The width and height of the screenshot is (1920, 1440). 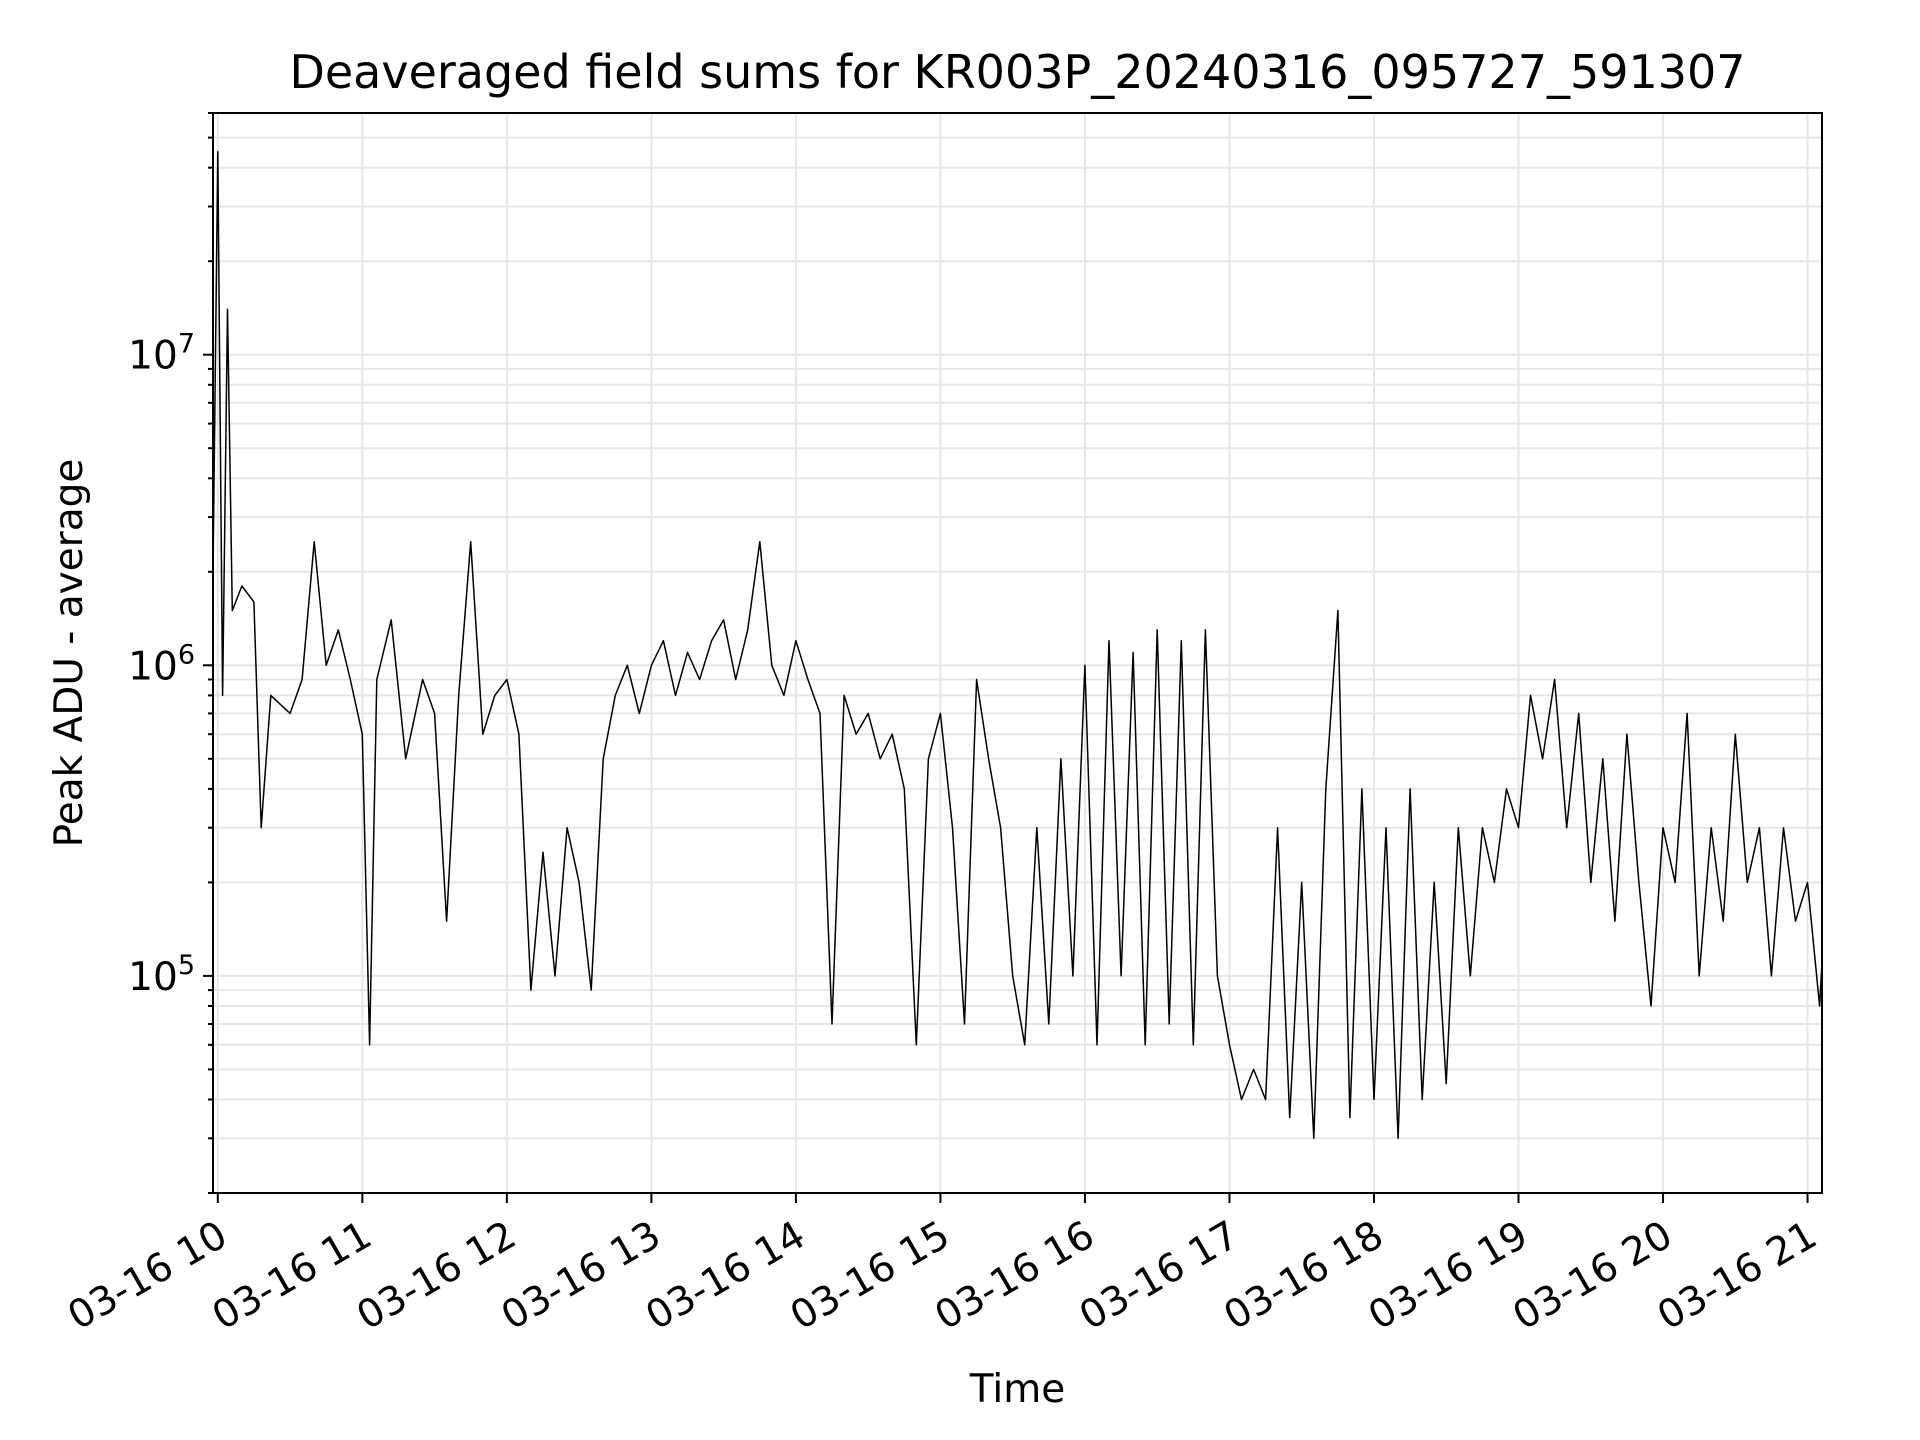 I want to click on y-tick-label: 107, so click(x=161, y=354).